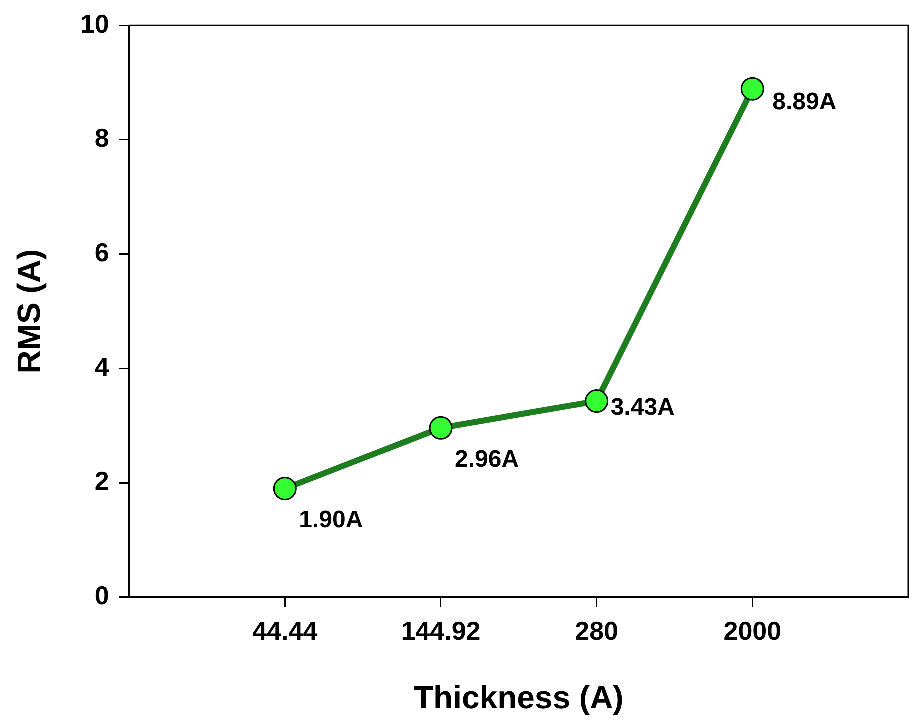  What do you see at coordinates (804, 102) in the screenshot?
I see `data-label: 8.89A` at bounding box center [804, 102].